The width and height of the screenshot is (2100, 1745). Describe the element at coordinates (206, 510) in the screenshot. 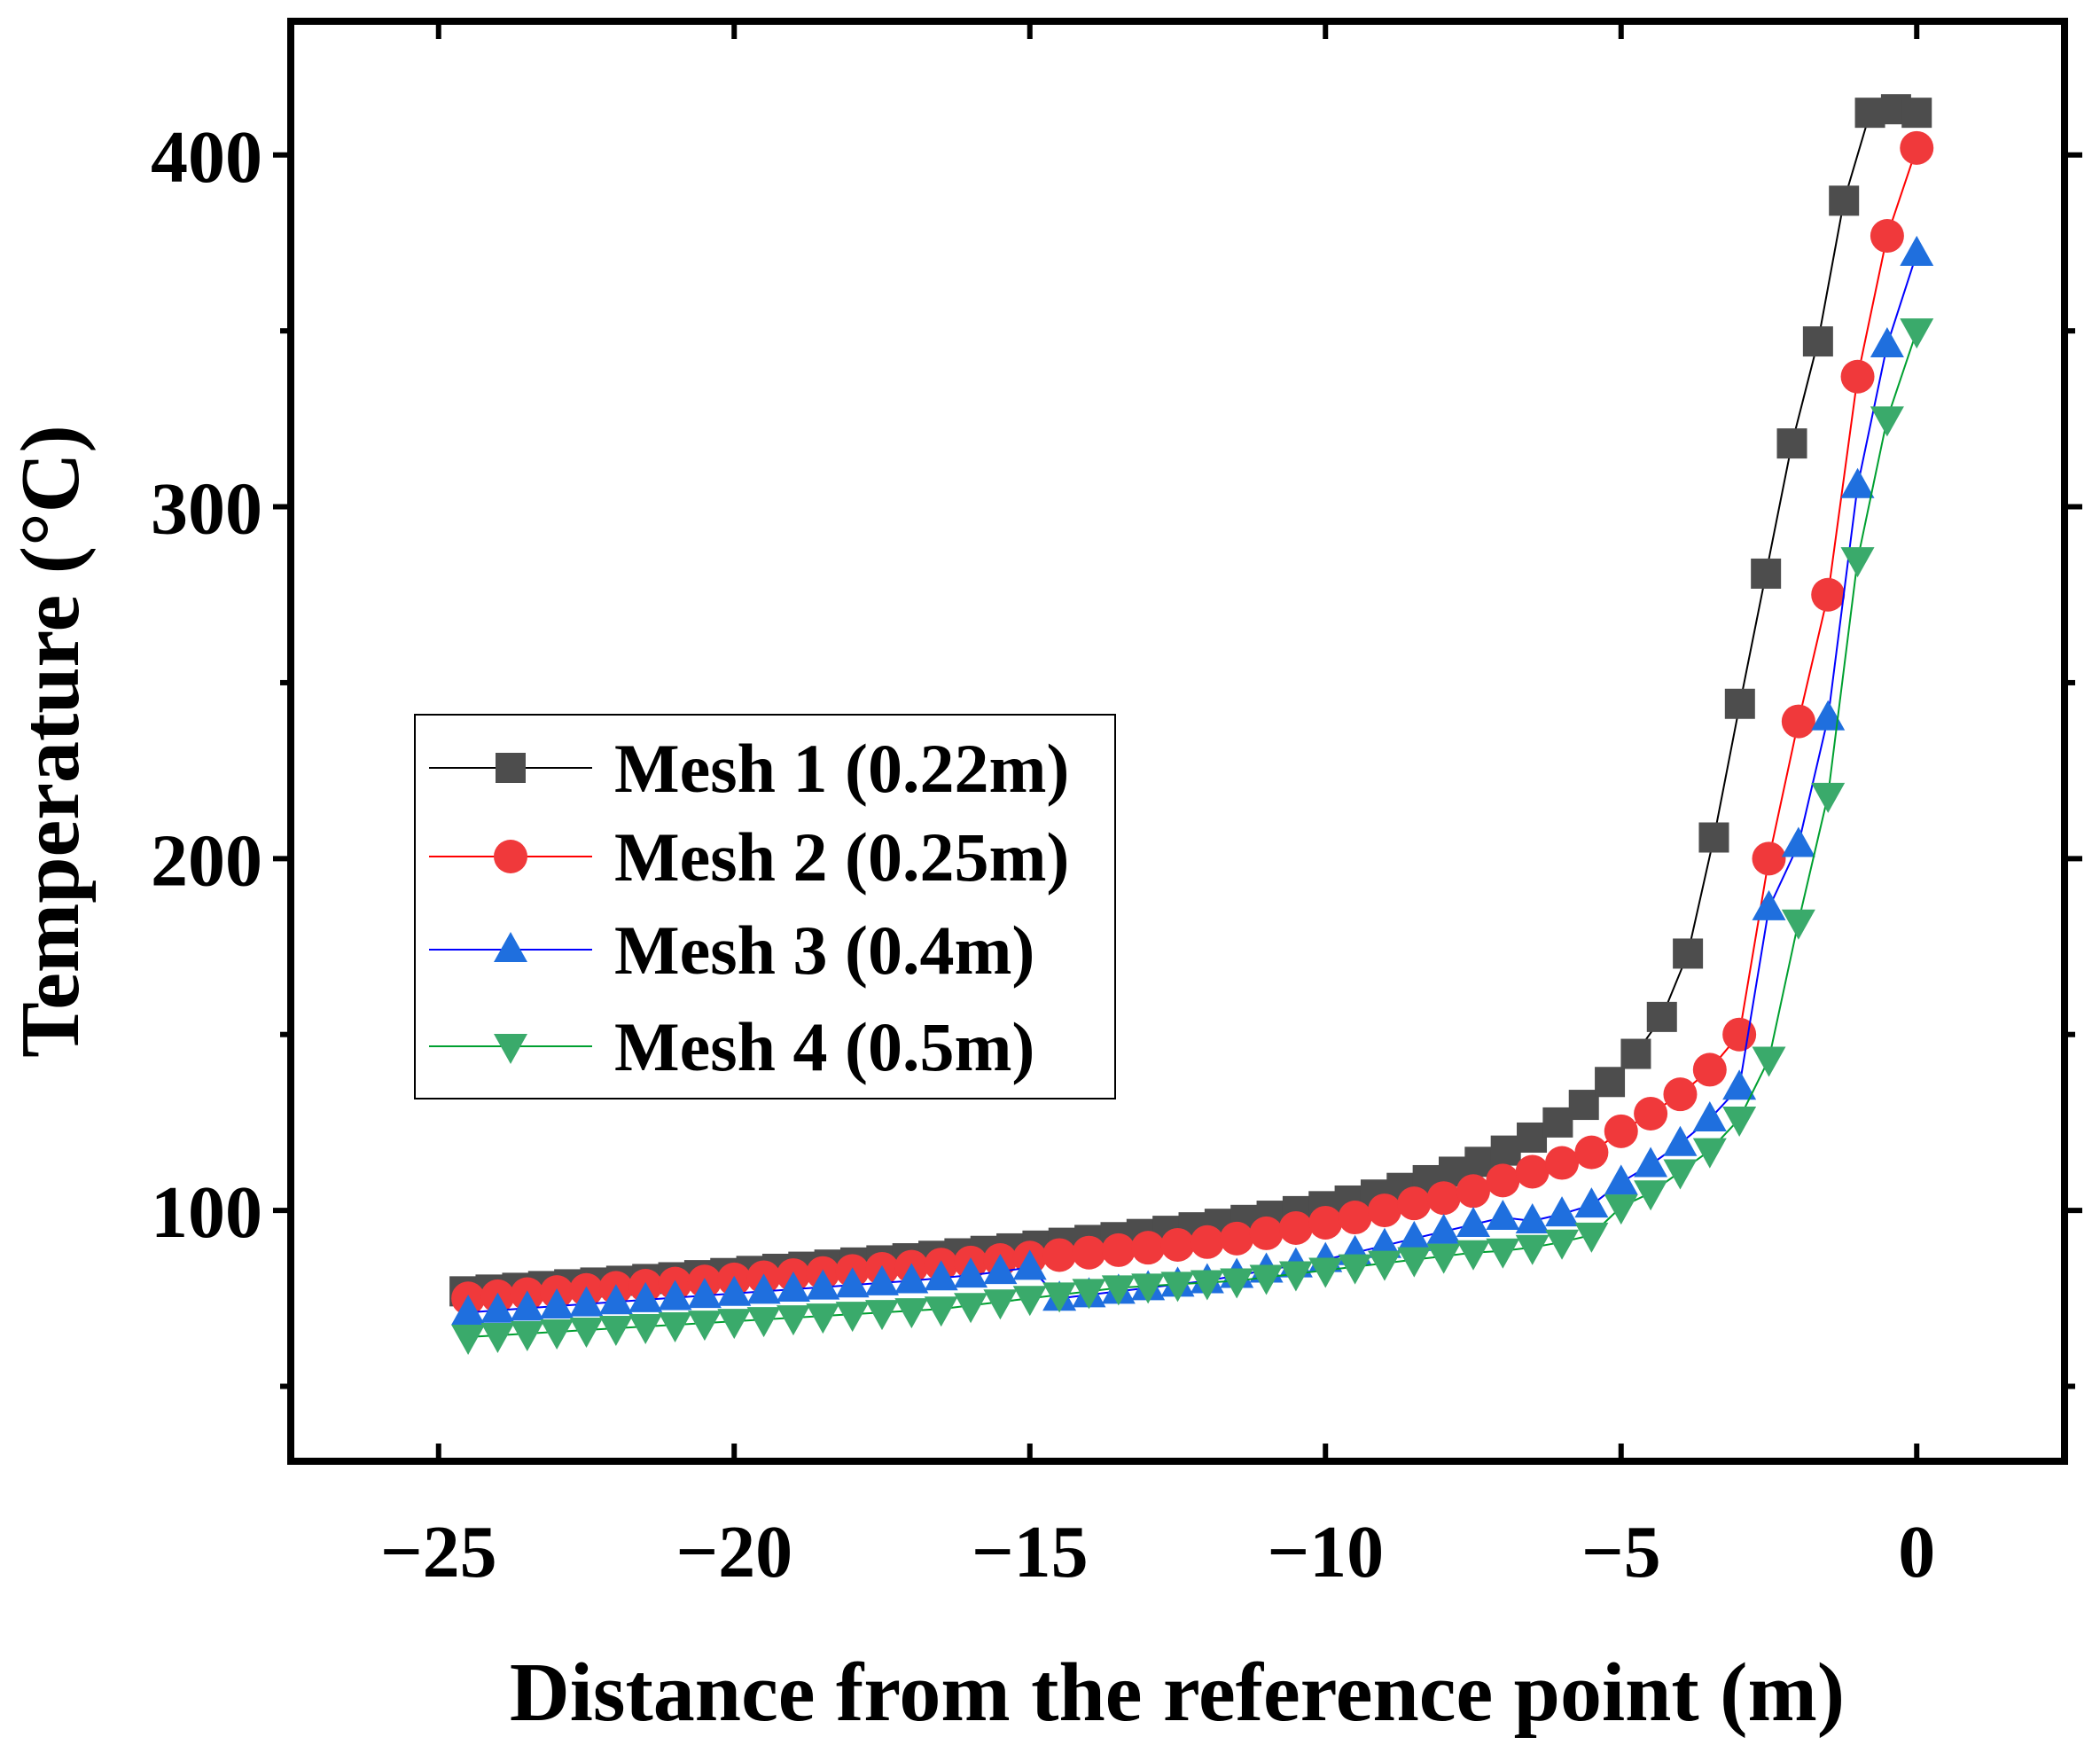

I see `y-tick-label: 300` at that location.